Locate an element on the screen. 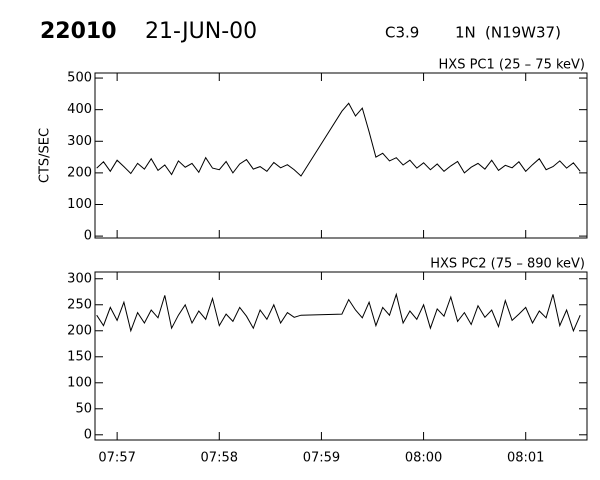 This screenshot has height=480, width=600. panel-title: HXS PC2 (75 – 890 keV) is located at coordinates (507, 264).